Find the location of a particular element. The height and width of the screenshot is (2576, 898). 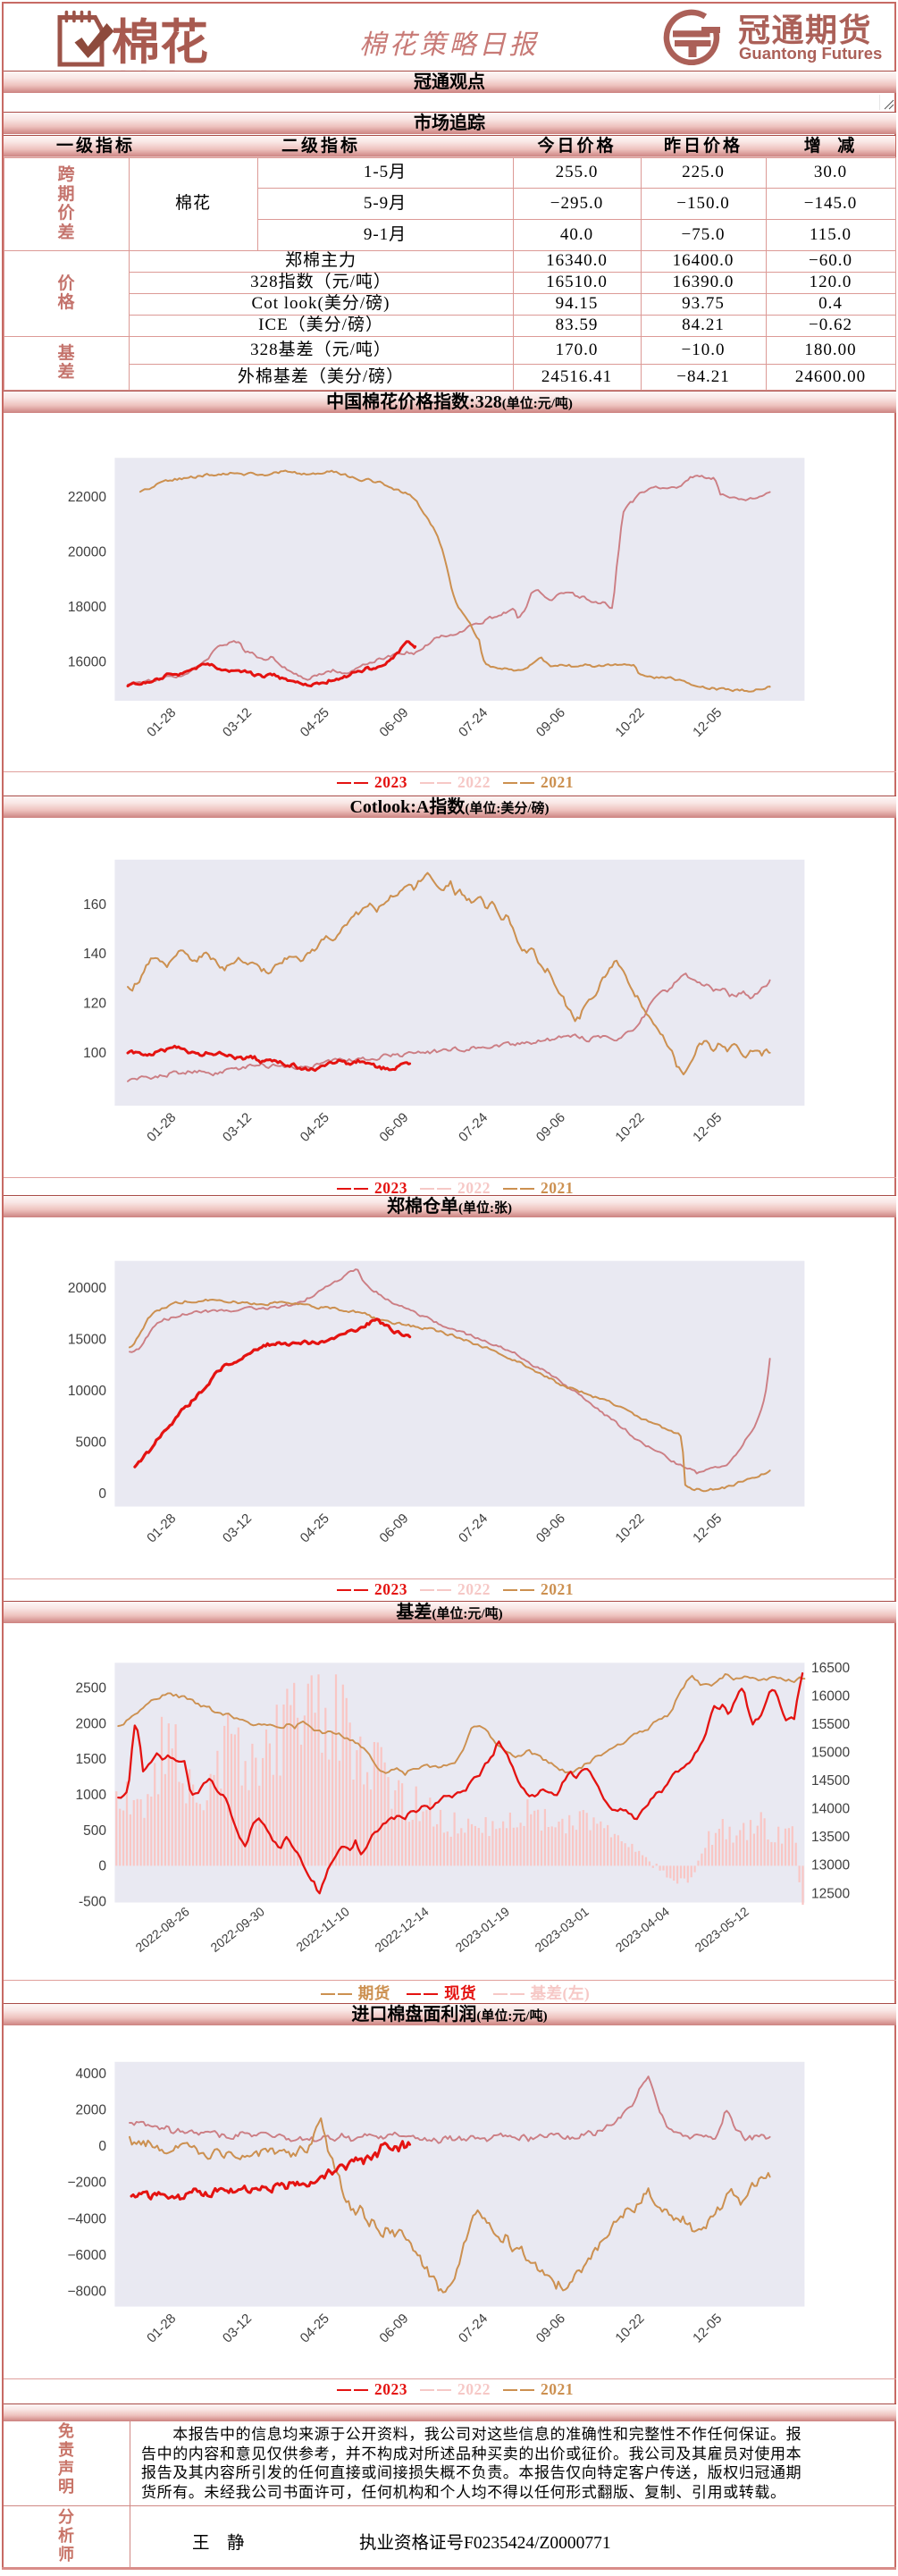

svg-text: 2023-03-01 is located at coordinates (562, 1930).